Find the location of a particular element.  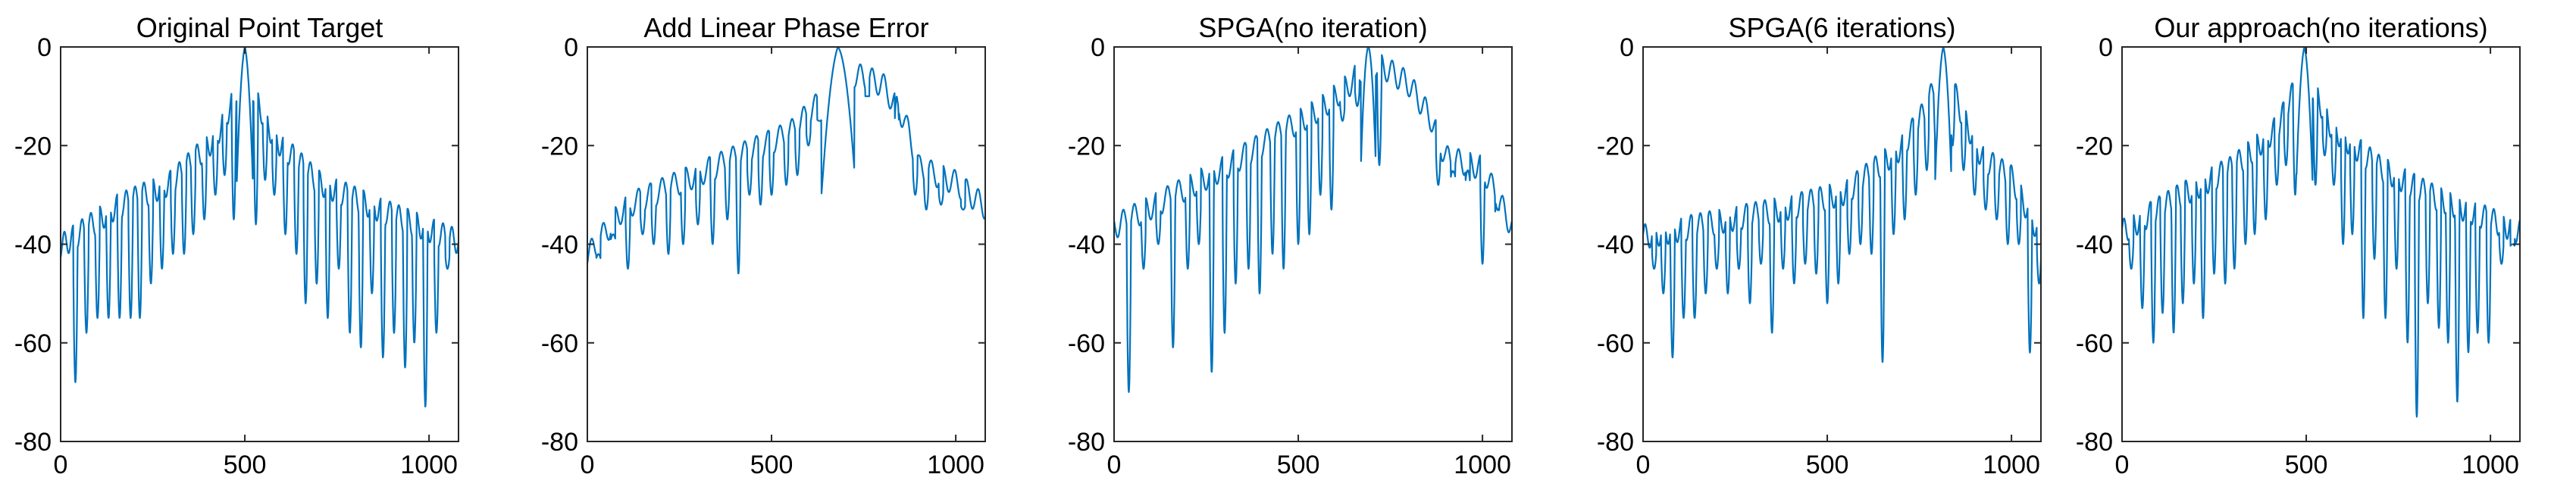

subplot-title: Our approach(no iterations) is located at coordinates (2321, 27).